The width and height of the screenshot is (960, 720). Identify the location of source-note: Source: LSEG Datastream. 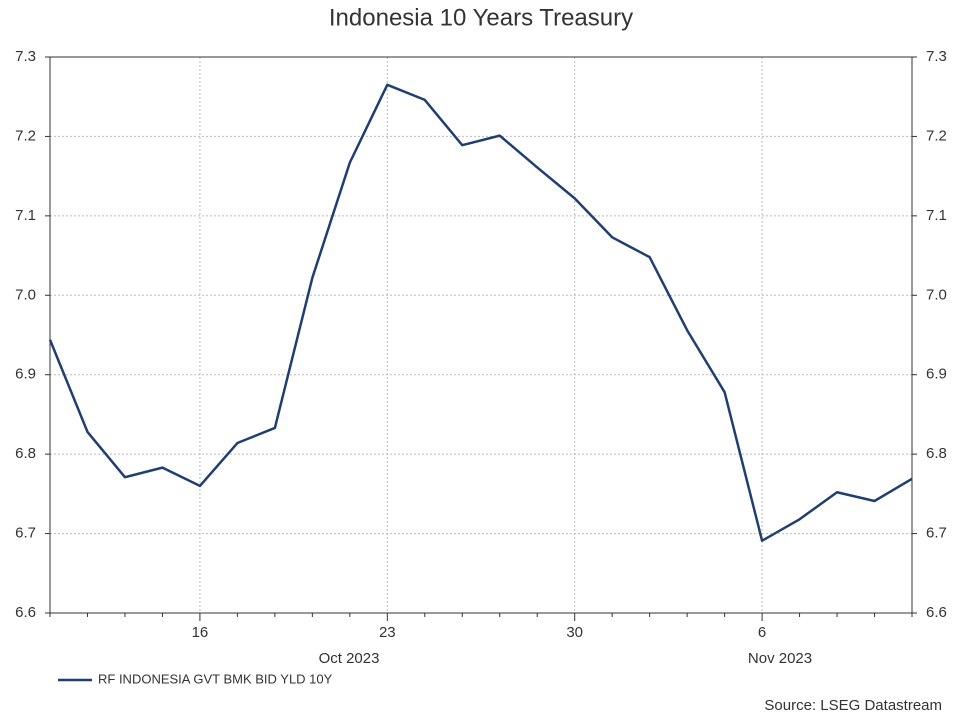
(853, 705).